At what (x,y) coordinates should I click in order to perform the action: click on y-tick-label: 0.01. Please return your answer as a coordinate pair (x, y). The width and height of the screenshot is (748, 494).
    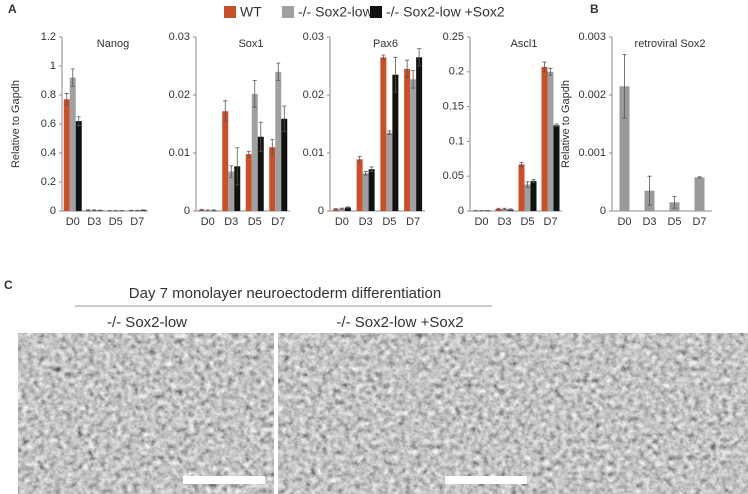
    Looking at the image, I should click on (313, 153).